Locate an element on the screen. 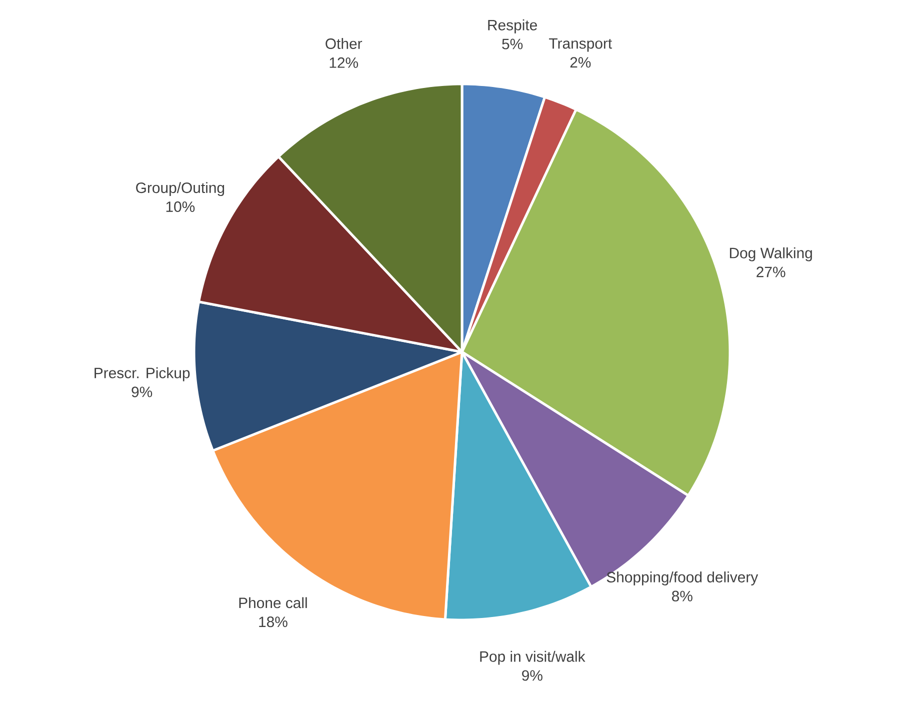 This screenshot has width=902, height=702. data-label: 18% is located at coordinates (273, 622).